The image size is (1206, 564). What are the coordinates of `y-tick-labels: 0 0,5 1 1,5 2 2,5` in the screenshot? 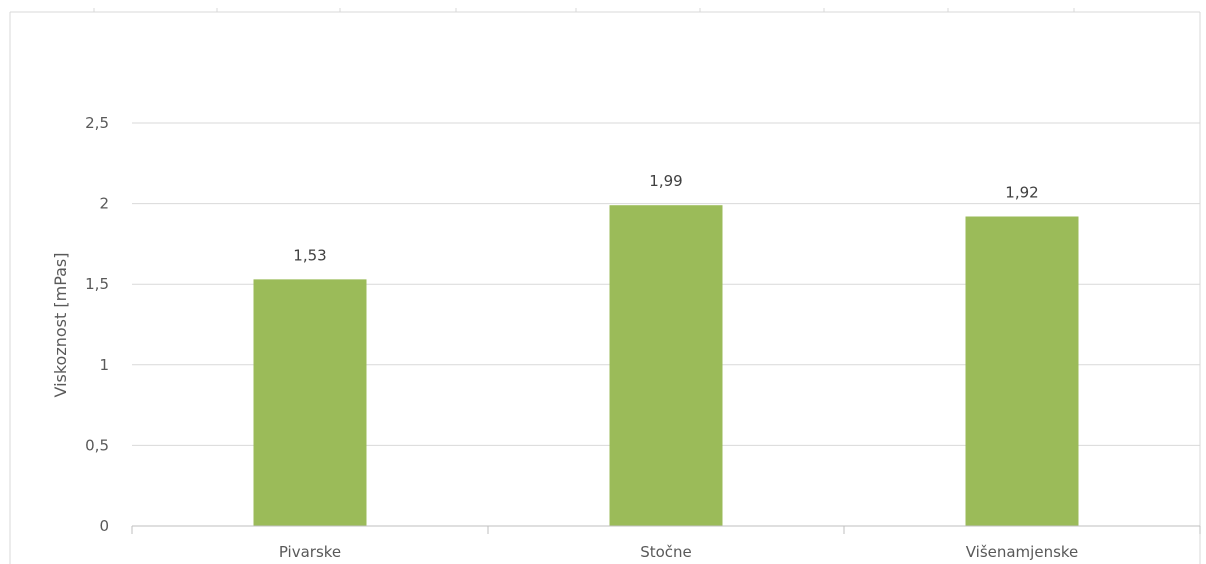 It's located at (97, 324).